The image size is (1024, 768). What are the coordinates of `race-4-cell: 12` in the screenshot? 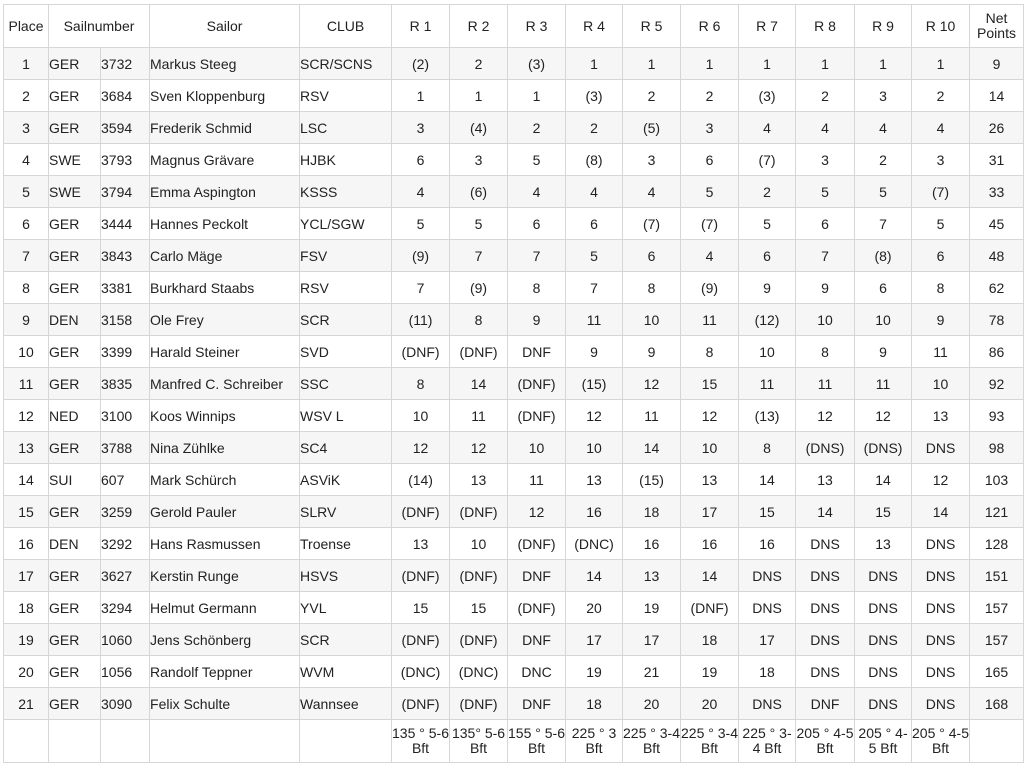 It's located at (594, 415).